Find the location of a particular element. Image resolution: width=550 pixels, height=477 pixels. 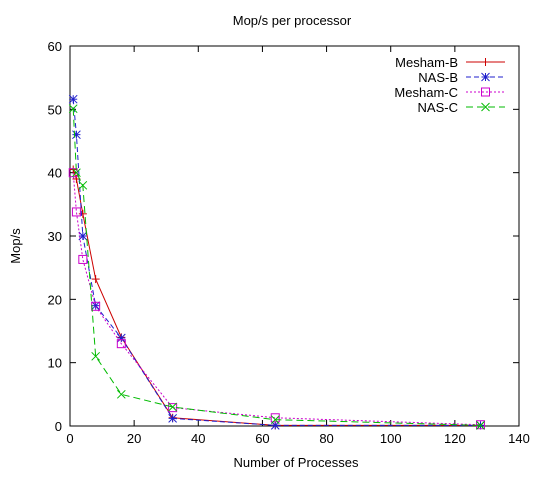

x-tick-label: 140 is located at coordinates (519, 438).